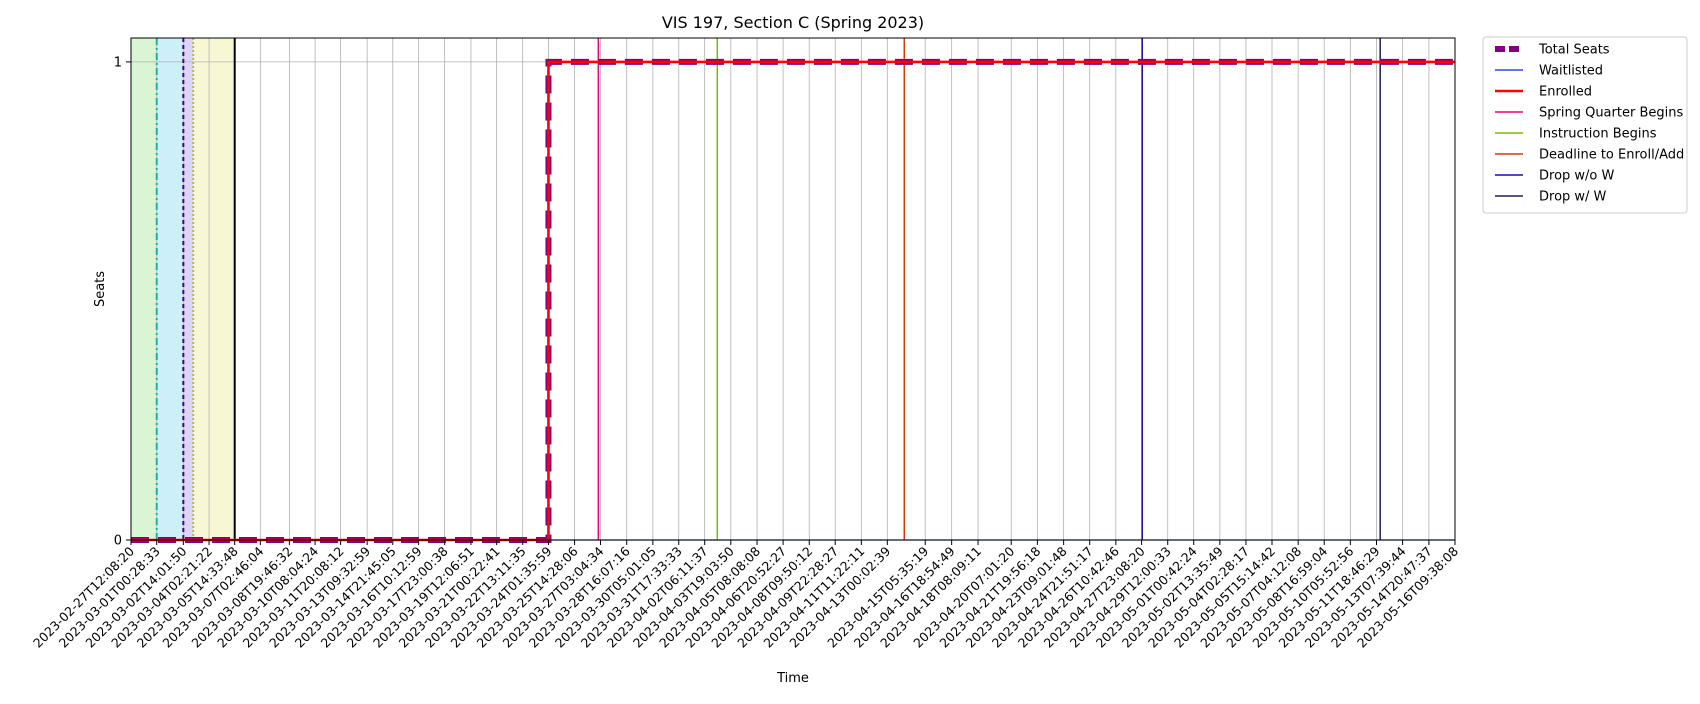 This screenshot has height=704, width=1700. I want to click on y-tick-label-1: 1, so click(118, 62).